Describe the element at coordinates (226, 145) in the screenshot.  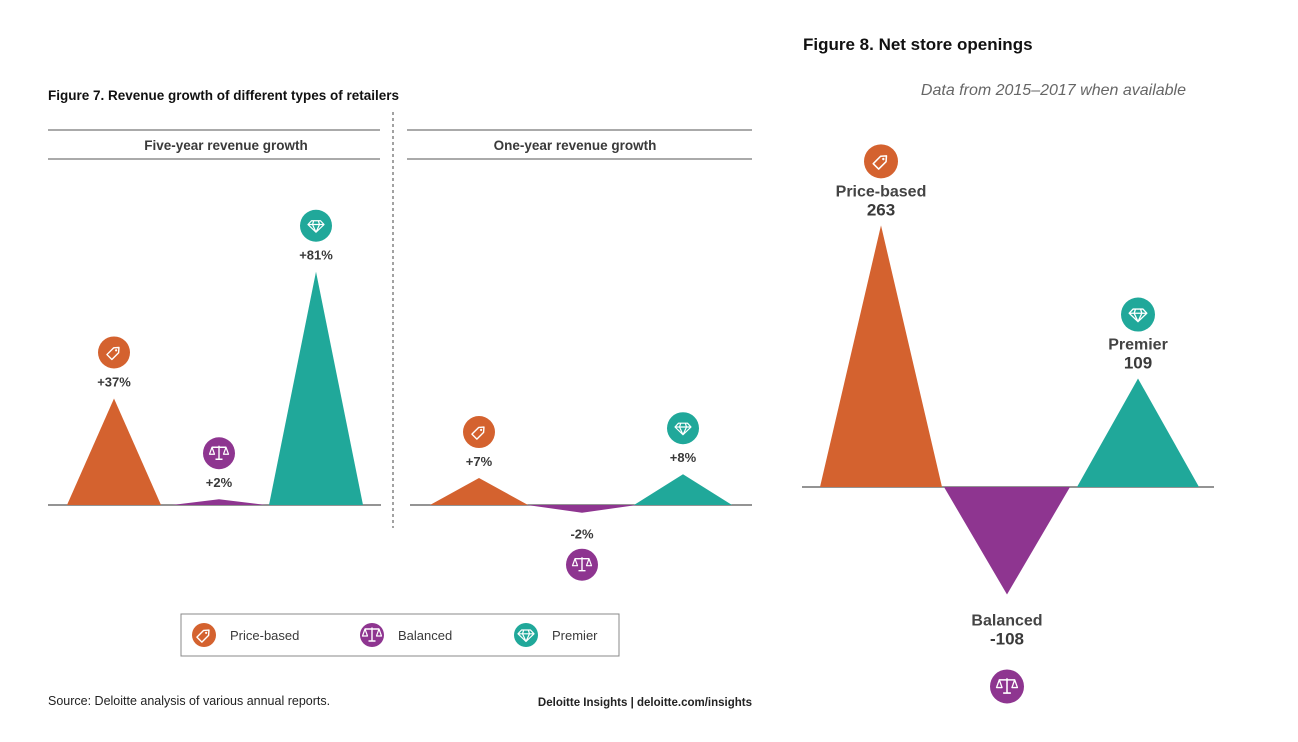
I see `panel1-title: Five-year revenue growth` at that location.